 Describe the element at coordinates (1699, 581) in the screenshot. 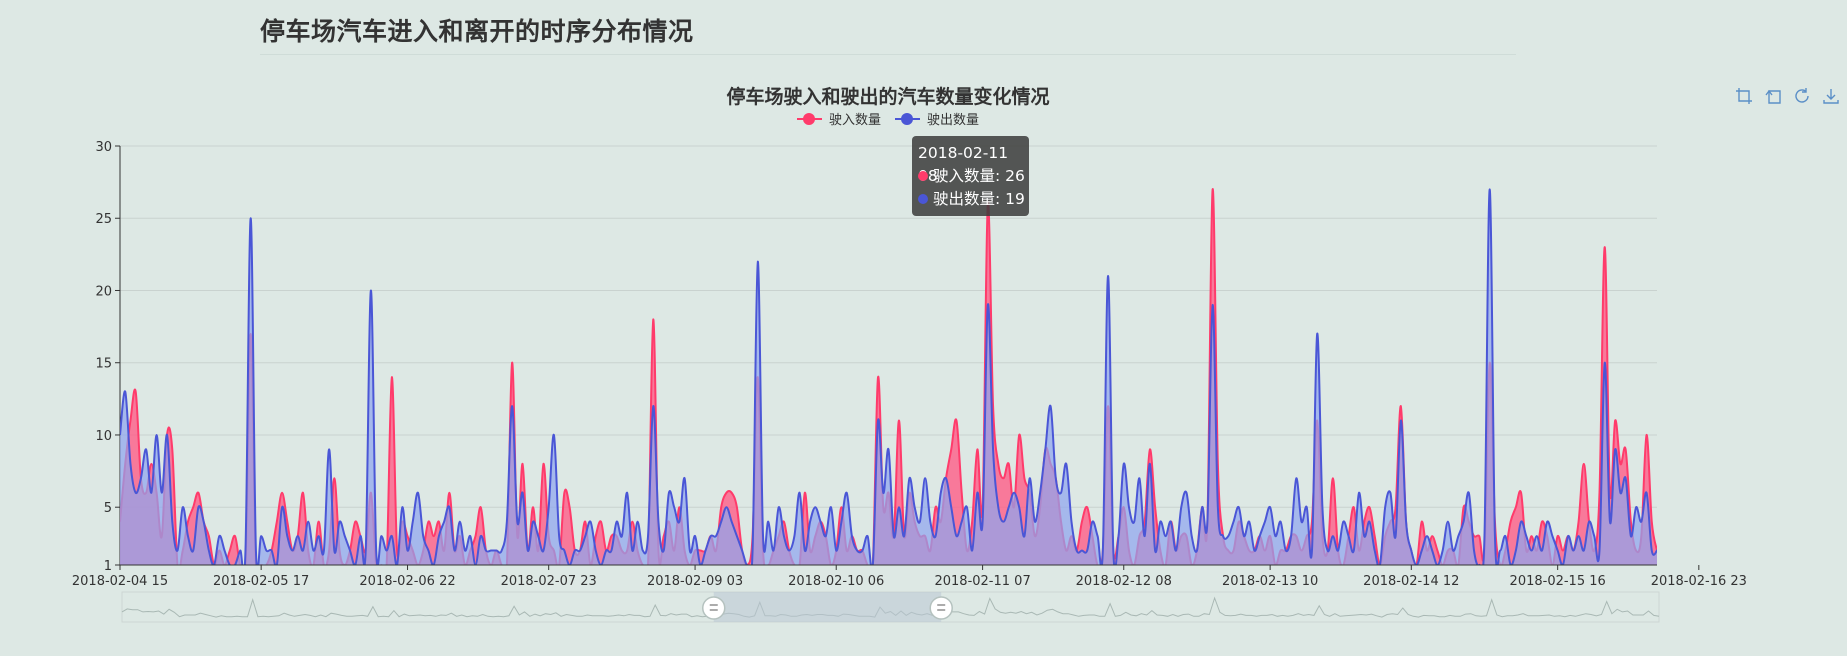

I see `x-tick-label: 2018-02-16 23` at that location.